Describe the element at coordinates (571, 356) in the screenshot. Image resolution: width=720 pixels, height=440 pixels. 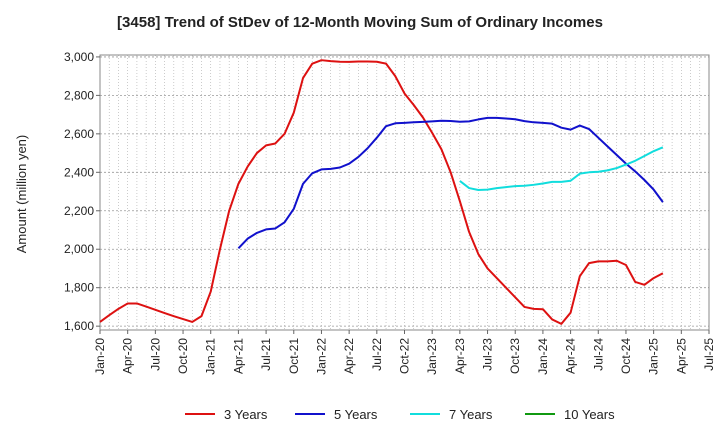
I see `x-tick-label: Apr-24` at that location.